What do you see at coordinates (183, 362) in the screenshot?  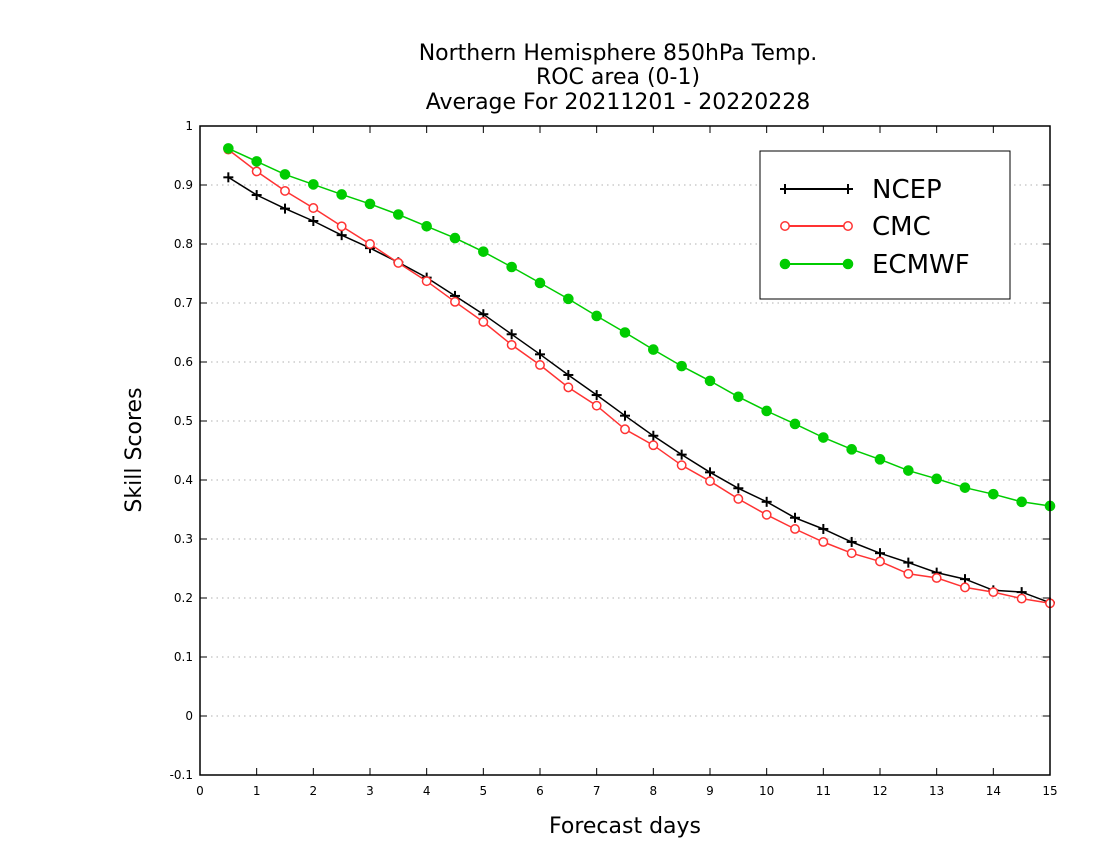 I see `y-tick-label: 0.6` at bounding box center [183, 362].